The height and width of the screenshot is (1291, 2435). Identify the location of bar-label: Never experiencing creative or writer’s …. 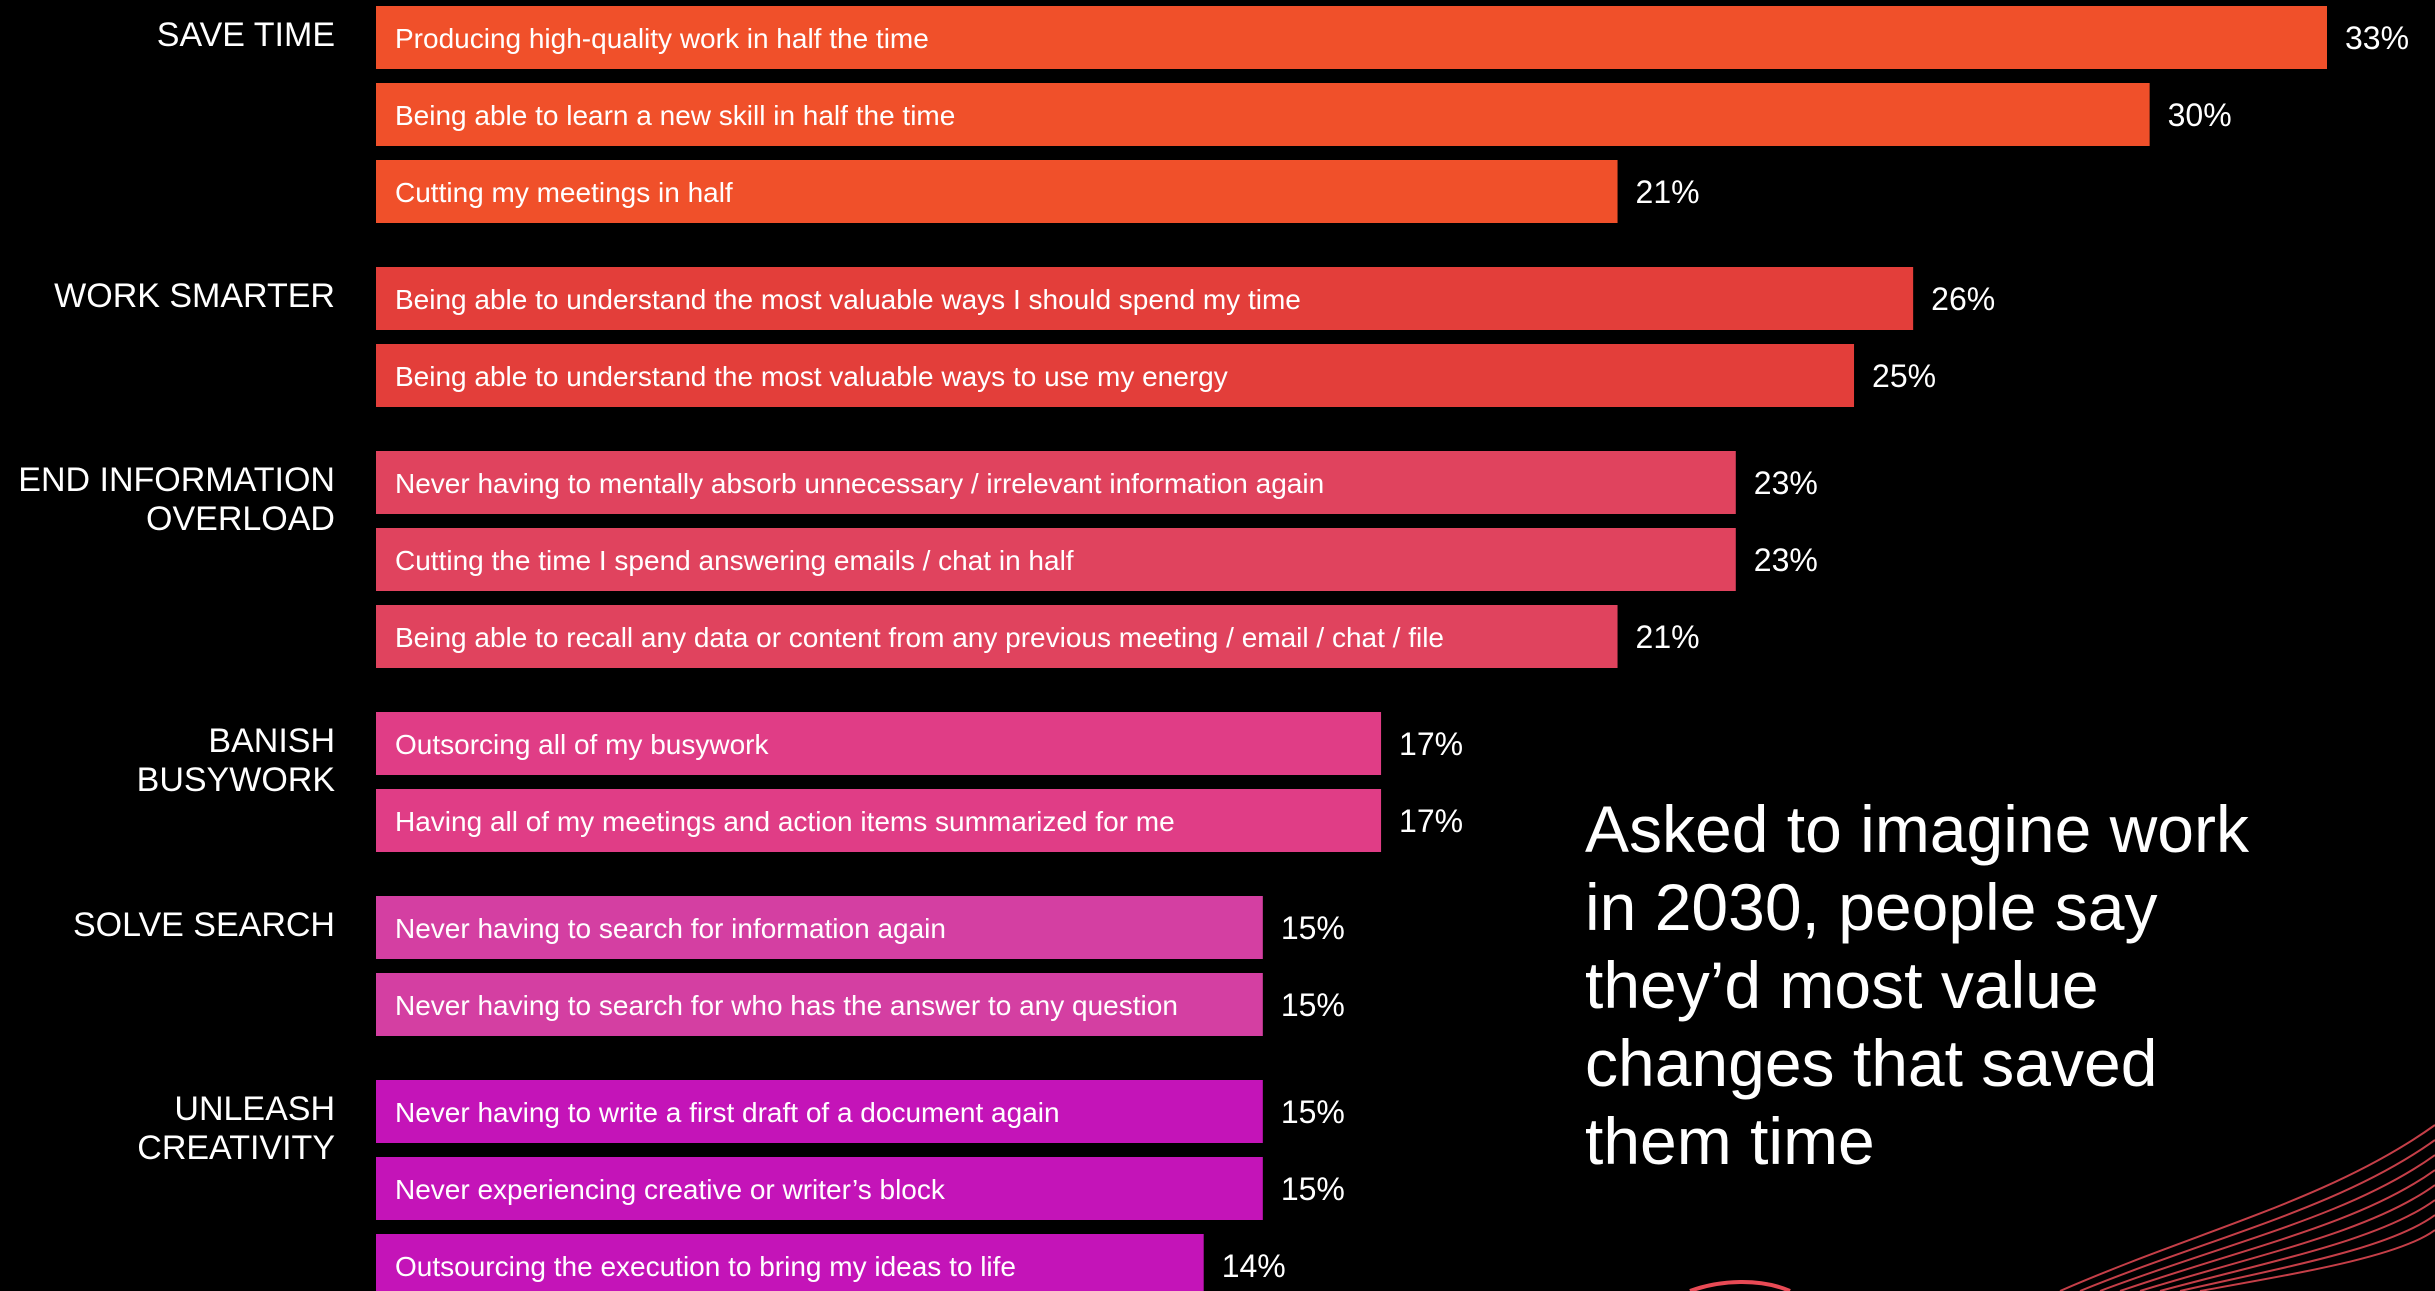
(670, 1189).